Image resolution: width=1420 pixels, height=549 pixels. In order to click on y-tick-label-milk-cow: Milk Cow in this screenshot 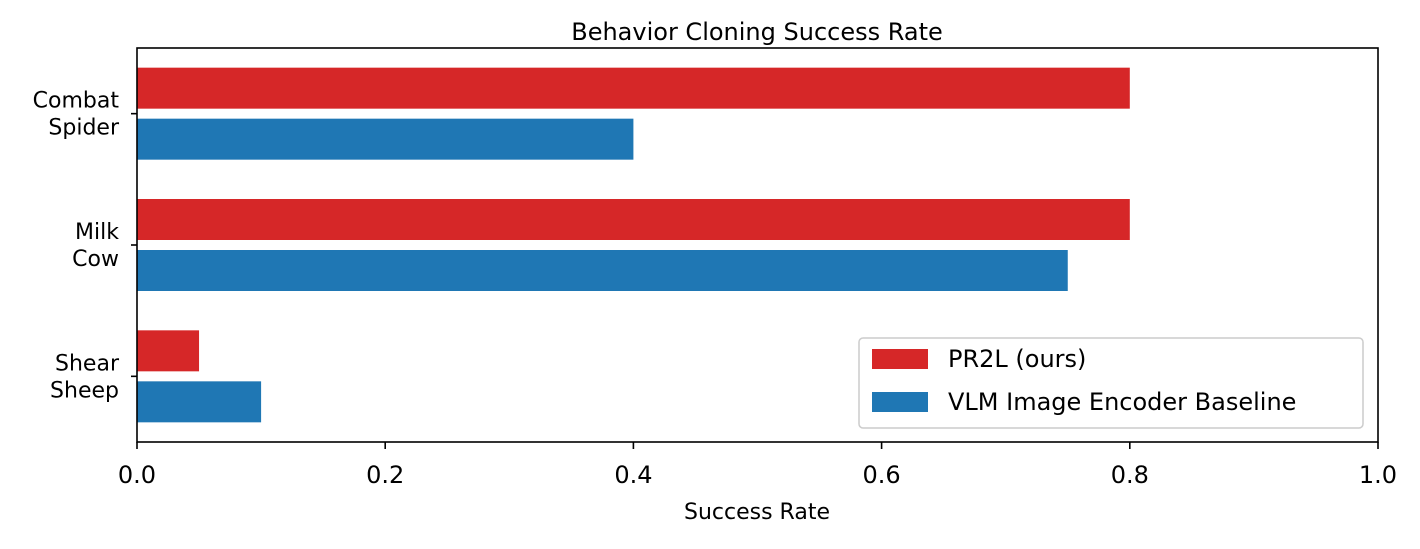, I will do `click(95, 246)`.